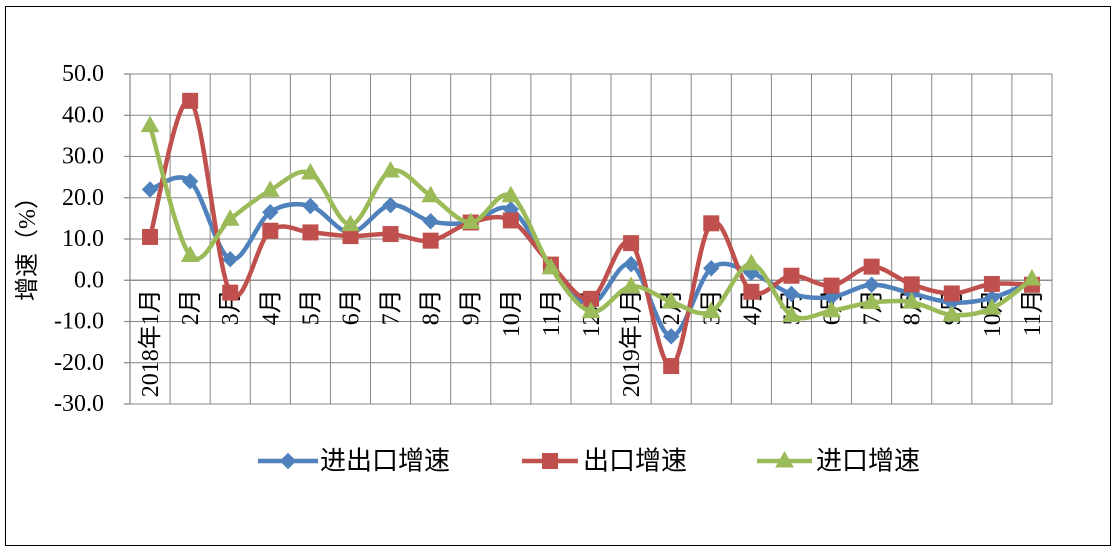  I want to click on x-tick-label: 4月, so click(271, 307).